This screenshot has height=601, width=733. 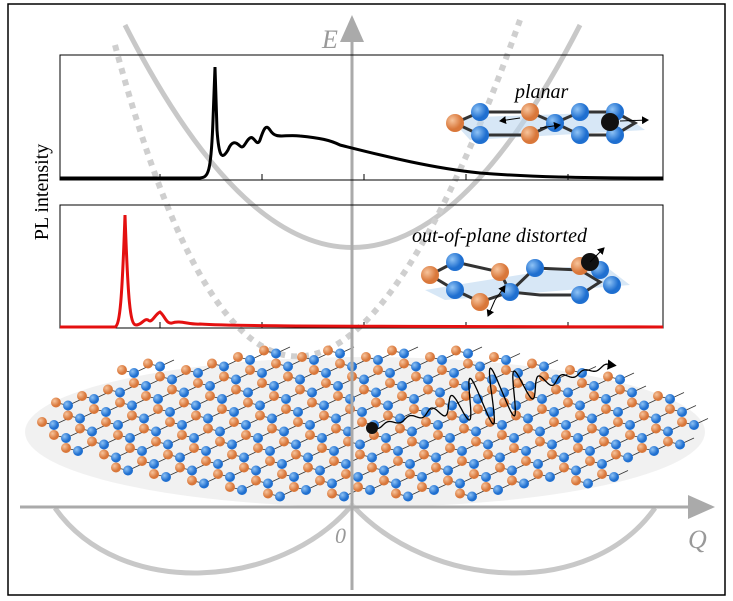 I want to click on momentum-label: Q, so click(x=697, y=539).